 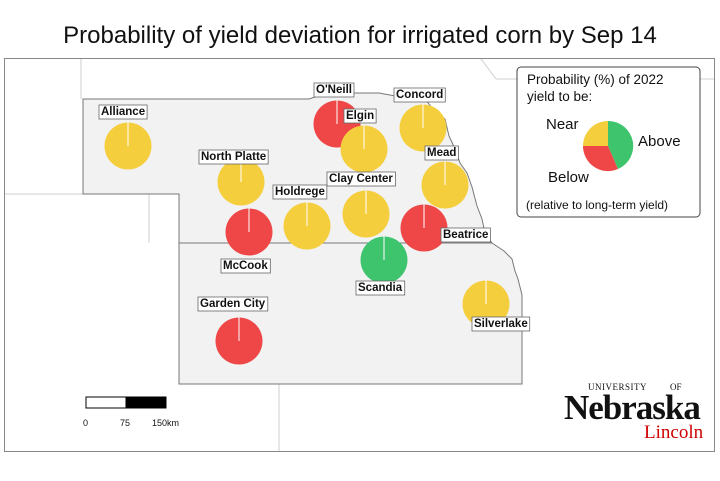 I want to click on kansas-outline, so click(x=350, y=313).